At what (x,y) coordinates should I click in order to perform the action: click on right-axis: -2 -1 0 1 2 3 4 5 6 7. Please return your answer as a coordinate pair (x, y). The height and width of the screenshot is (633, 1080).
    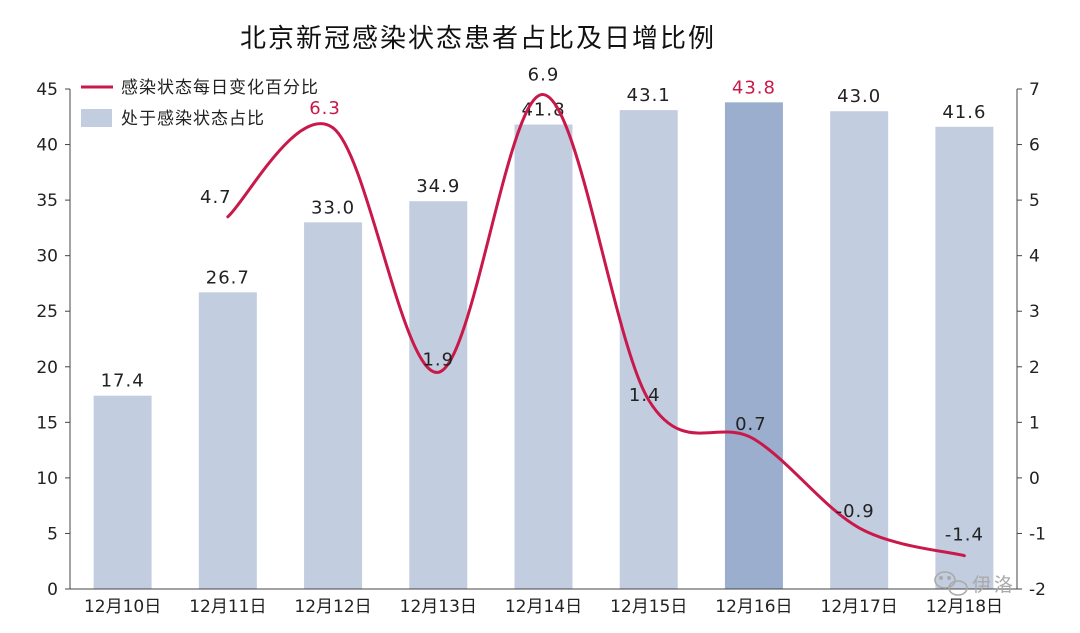
    Looking at the image, I should click on (1031, 340).